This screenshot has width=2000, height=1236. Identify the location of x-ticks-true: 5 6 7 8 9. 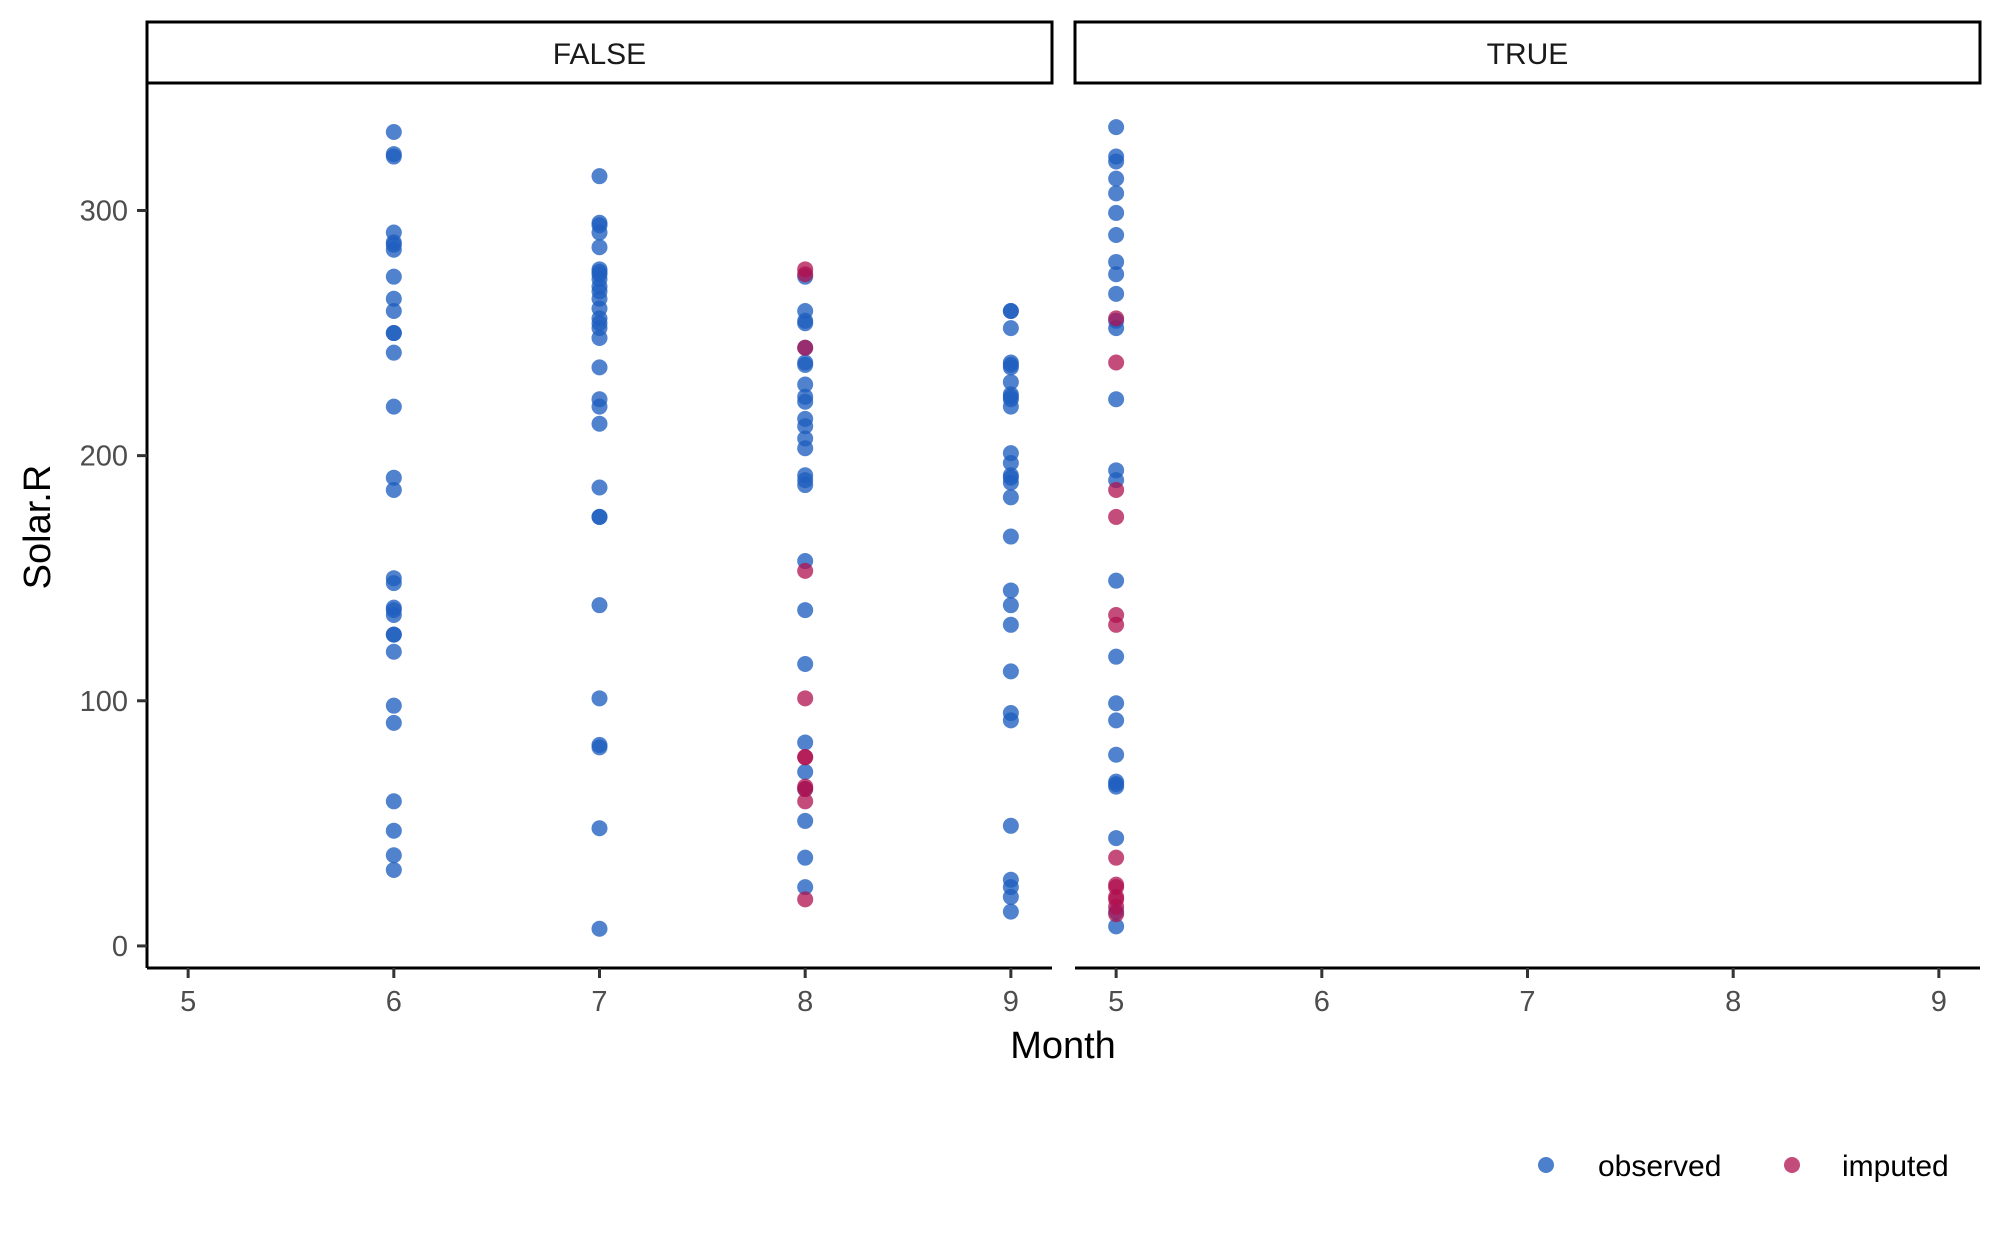
(1527, 993).